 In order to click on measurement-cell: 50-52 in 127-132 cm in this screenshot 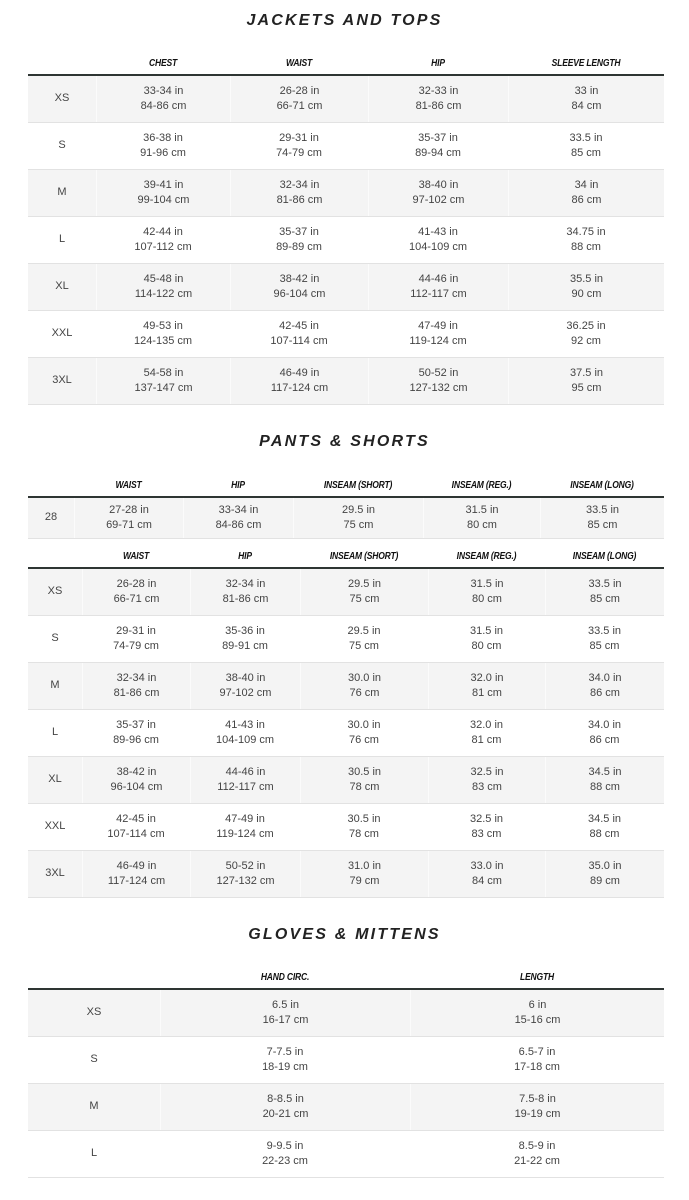, I will do `click(245, 874)`.